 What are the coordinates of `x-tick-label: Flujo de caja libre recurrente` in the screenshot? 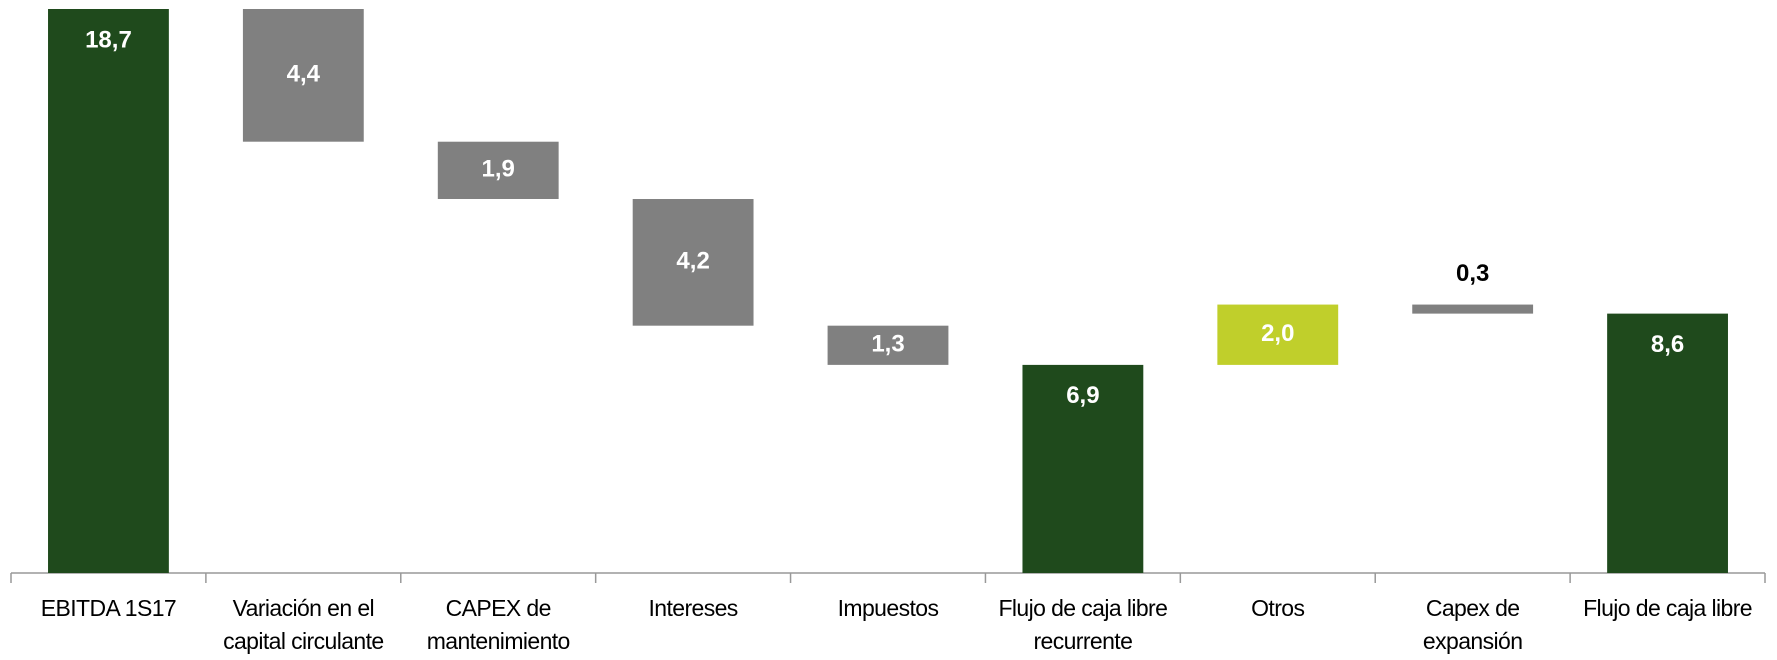 It's located at (1083, 624).